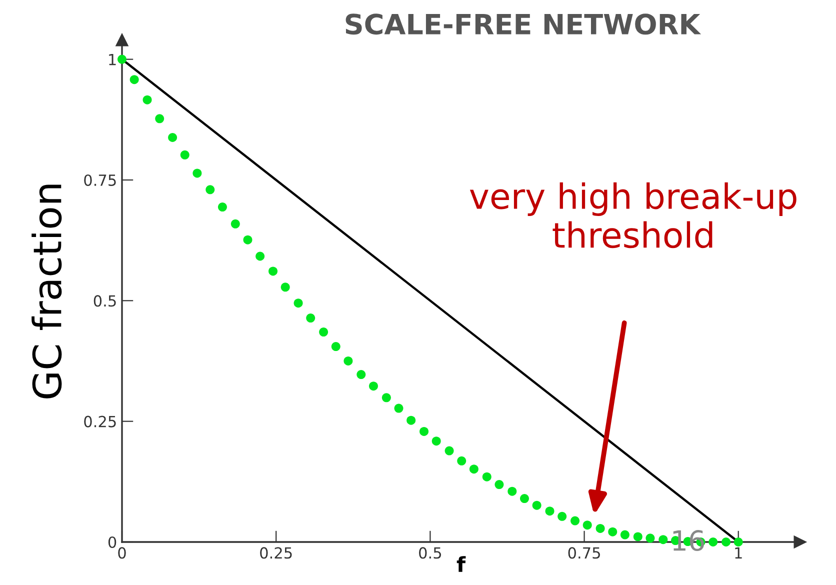  I want to click on y-axis-title: GC fraction, so click(47, 291).